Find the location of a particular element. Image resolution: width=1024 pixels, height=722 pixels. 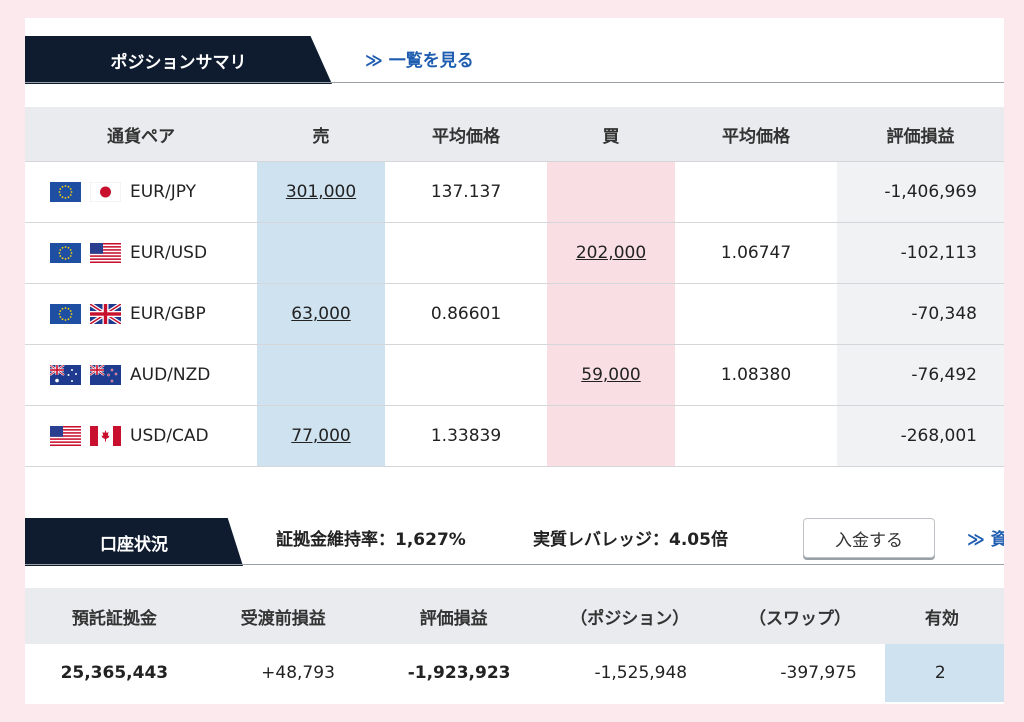

unrealized-pl-cell: -102,113 is located at coordinates (920, 253).